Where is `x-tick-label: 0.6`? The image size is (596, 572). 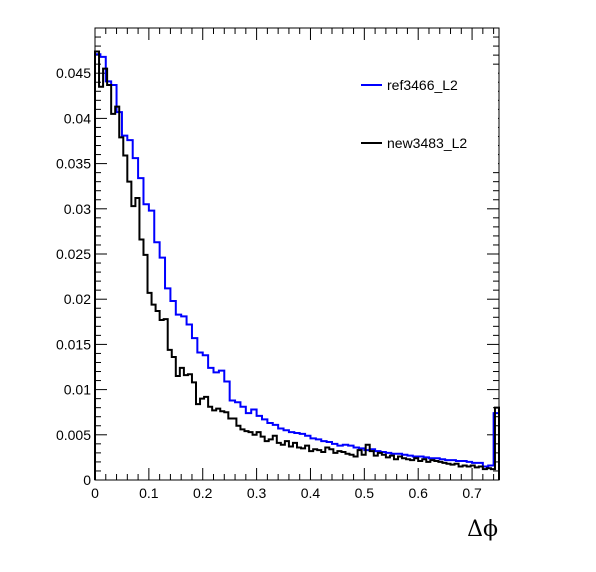
x-tick-label: 0.6 is located at coordinates (418, 493).